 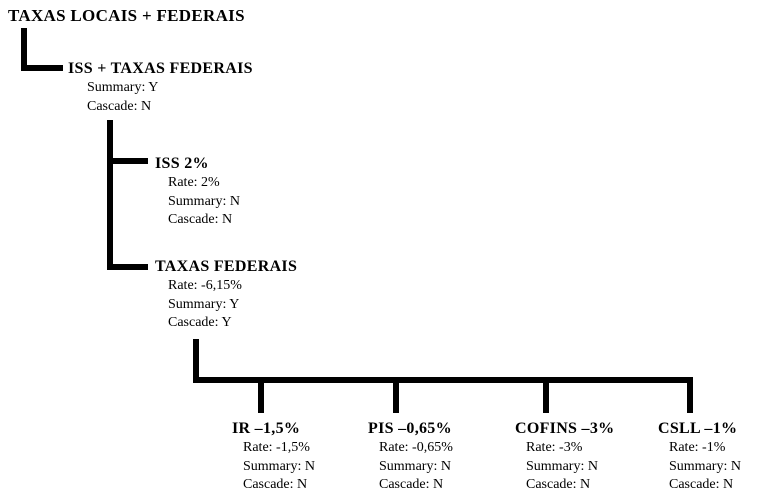 What do you see at coordinates (200, 322) in the screenshot?
I see `cascade-line: Cascade: Y` at bounding box center [200, 322].